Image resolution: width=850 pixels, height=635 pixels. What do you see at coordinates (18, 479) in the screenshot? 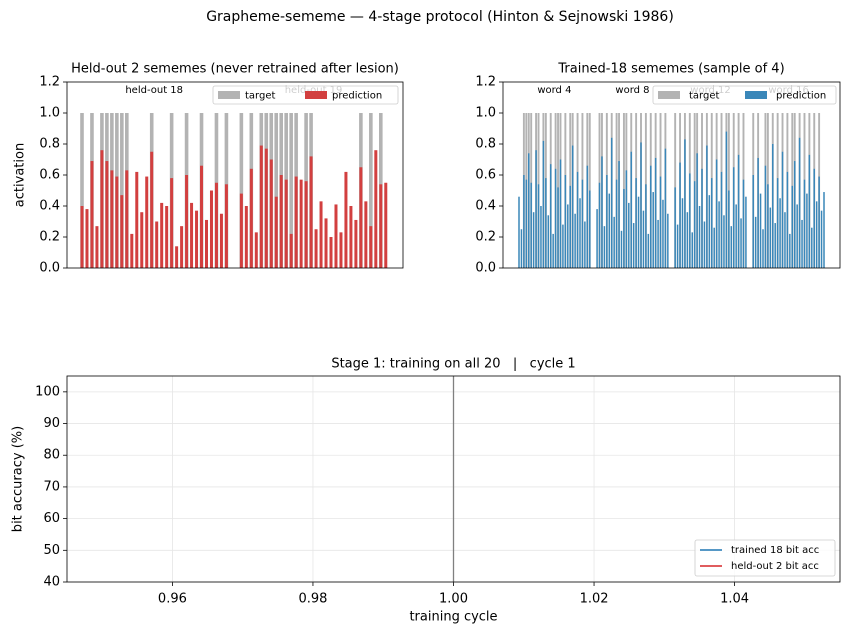
I see `y-axis-label: bit accuracy (%)` at bounding box center [18, 479].